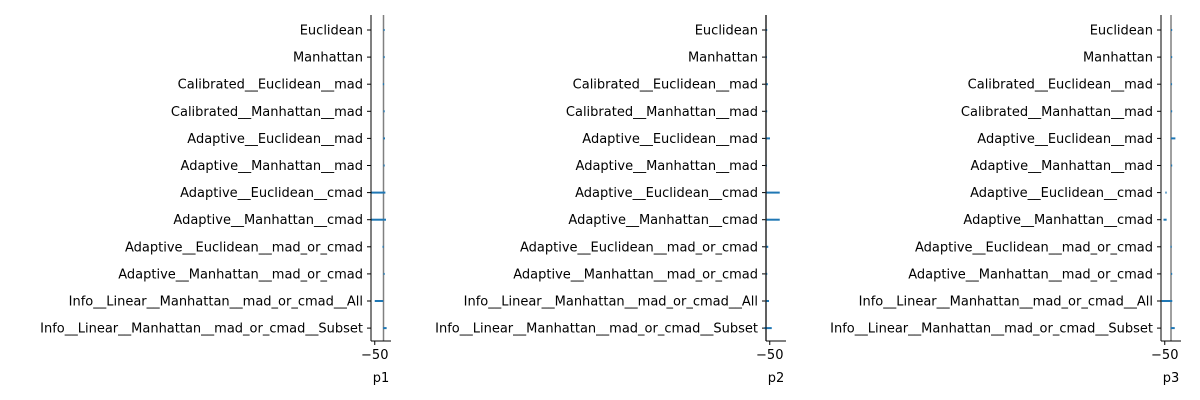  I want to click on x-axis-label: p1, so click(381, 378).